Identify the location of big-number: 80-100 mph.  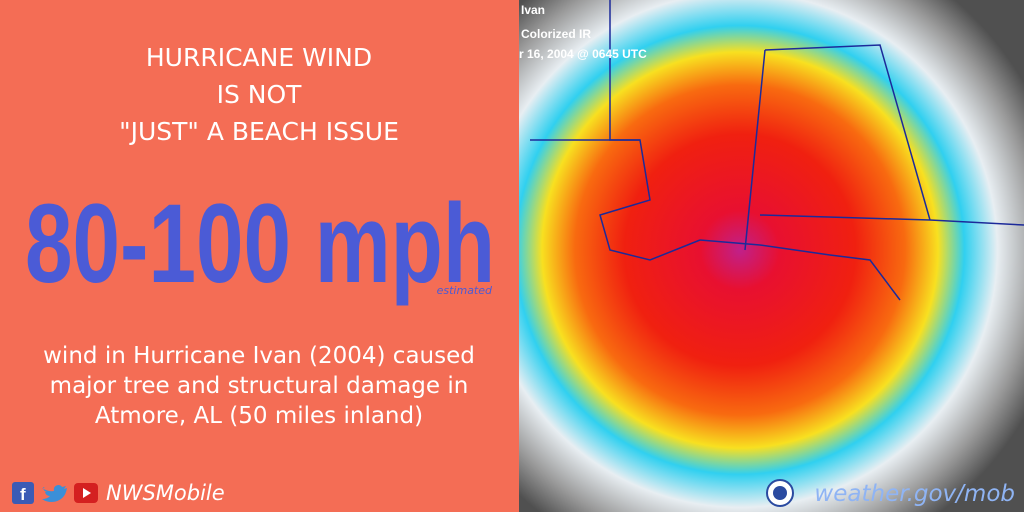
(260, 243).